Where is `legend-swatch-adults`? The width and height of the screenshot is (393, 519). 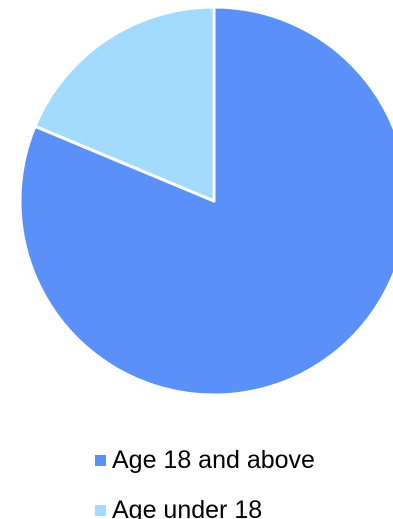 legend-swatch-adults is located at coordinates (100, 460).